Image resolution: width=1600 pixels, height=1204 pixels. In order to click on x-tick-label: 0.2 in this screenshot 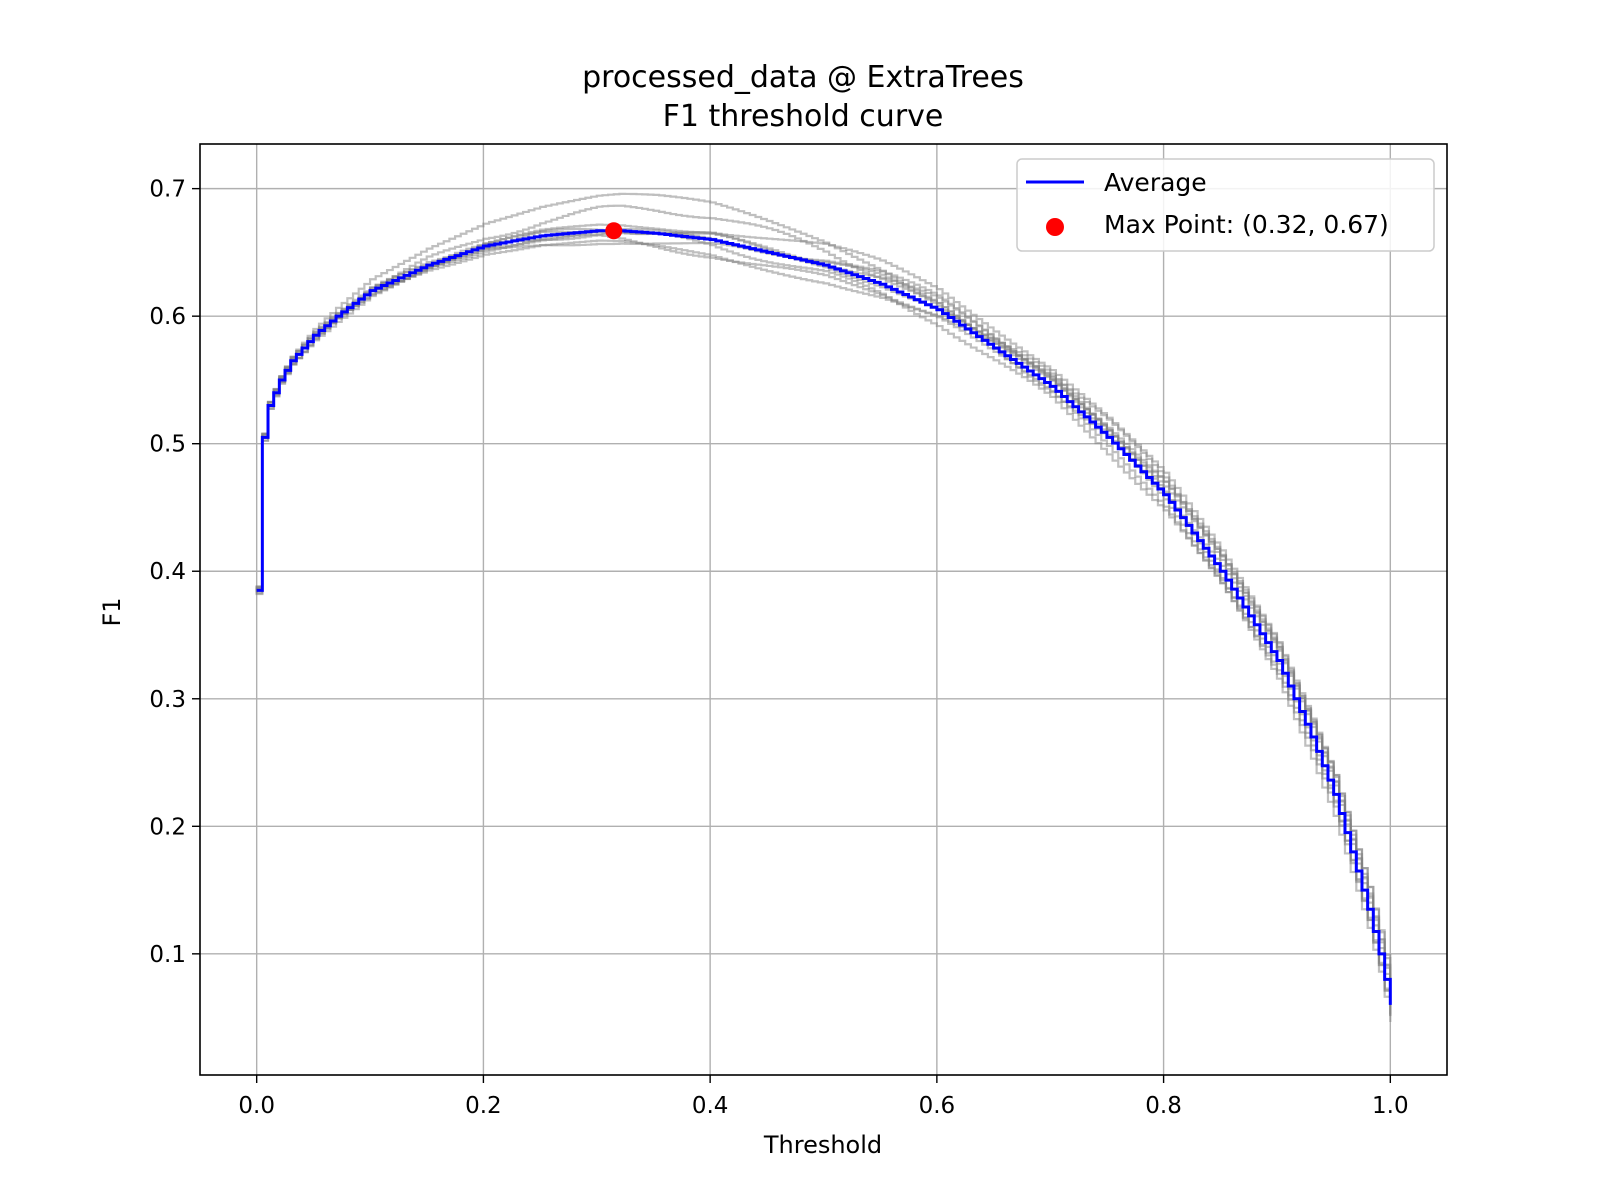, I will do `click(483, 1106)`.